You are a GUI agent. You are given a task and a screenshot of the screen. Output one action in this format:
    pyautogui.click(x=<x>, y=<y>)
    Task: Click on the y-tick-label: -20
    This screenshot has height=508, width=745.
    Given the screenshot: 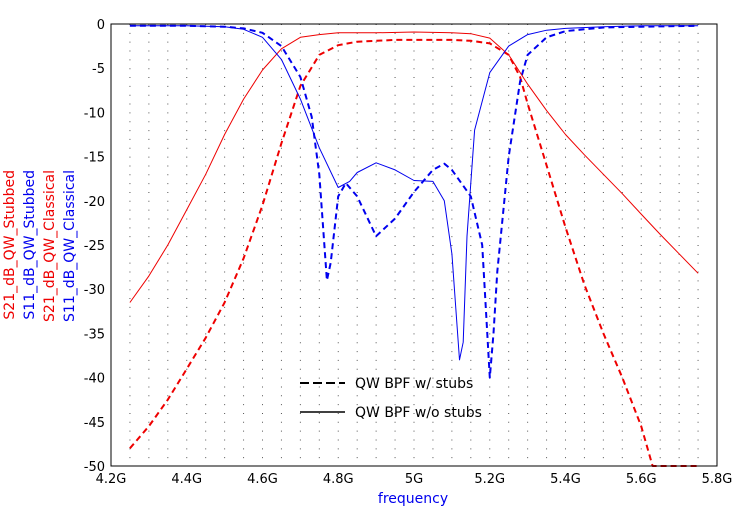 What is the action you would take?
    pyautogui.click(x=94, y=202)
    